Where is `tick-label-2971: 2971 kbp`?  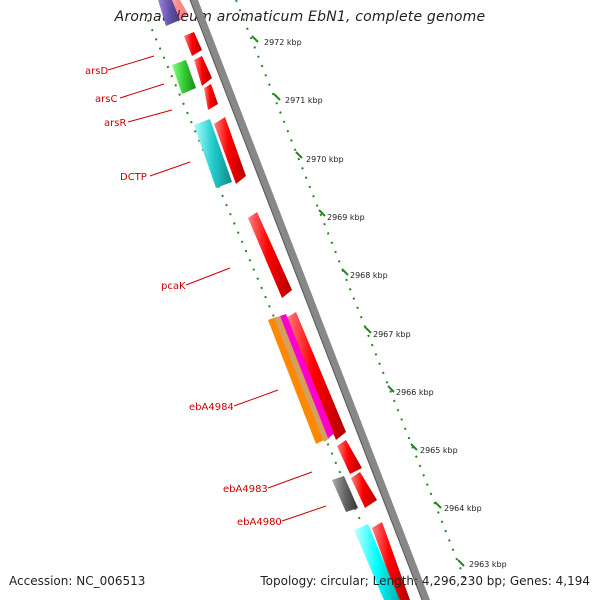 tick-label-2971: 2971 kbp is located at coordinates (304, 100).